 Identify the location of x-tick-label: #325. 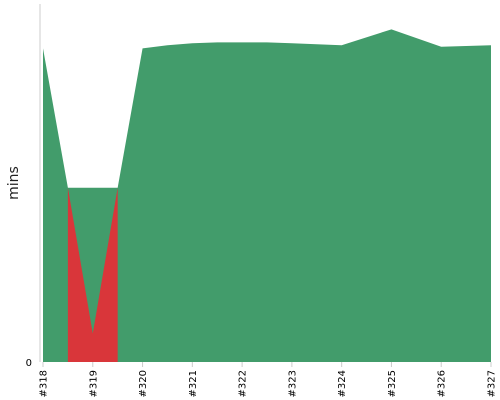
(392, 383).